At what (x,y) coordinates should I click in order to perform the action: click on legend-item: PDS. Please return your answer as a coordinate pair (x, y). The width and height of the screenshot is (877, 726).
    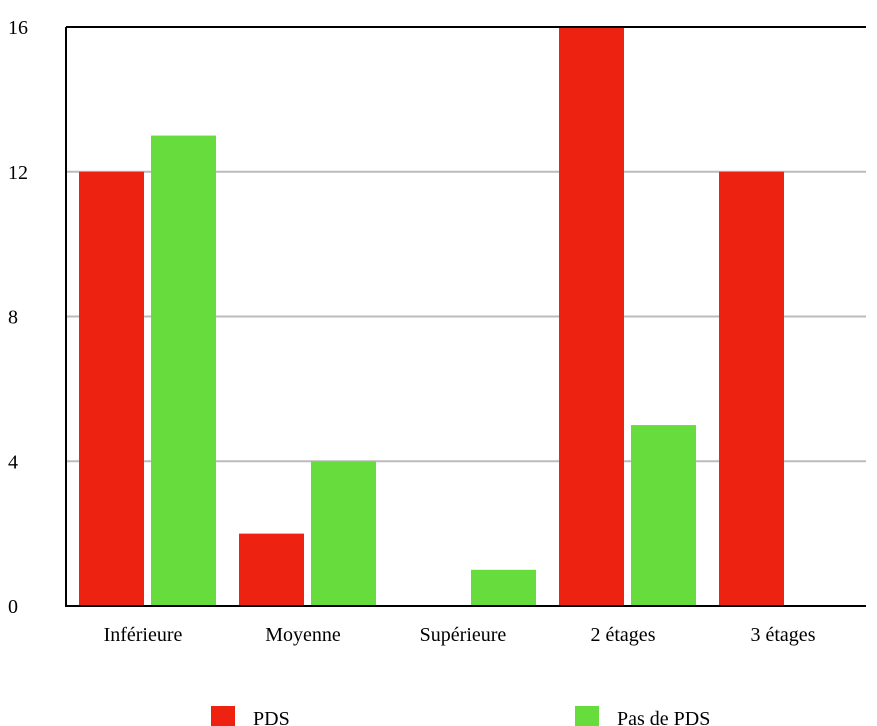
    Looking at the image, I should click on (250, 716).